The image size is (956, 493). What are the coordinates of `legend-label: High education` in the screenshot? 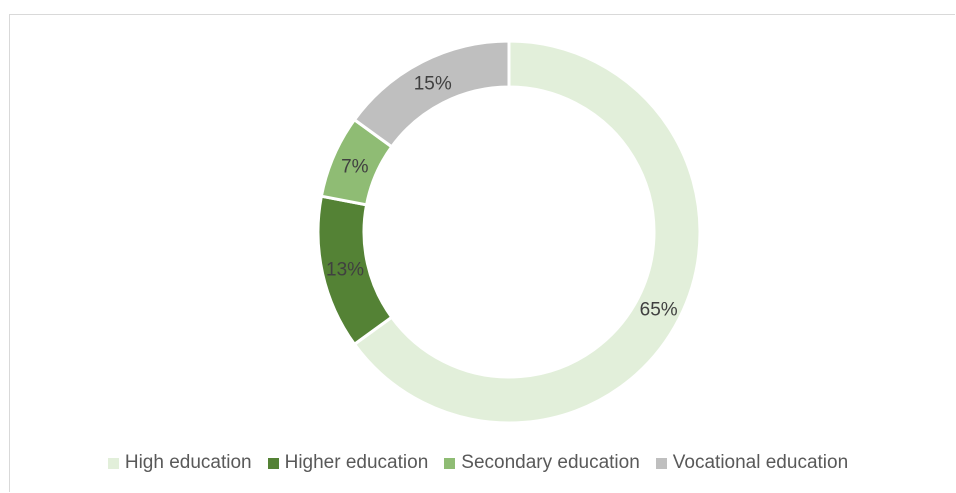 It's located at (188, 462).